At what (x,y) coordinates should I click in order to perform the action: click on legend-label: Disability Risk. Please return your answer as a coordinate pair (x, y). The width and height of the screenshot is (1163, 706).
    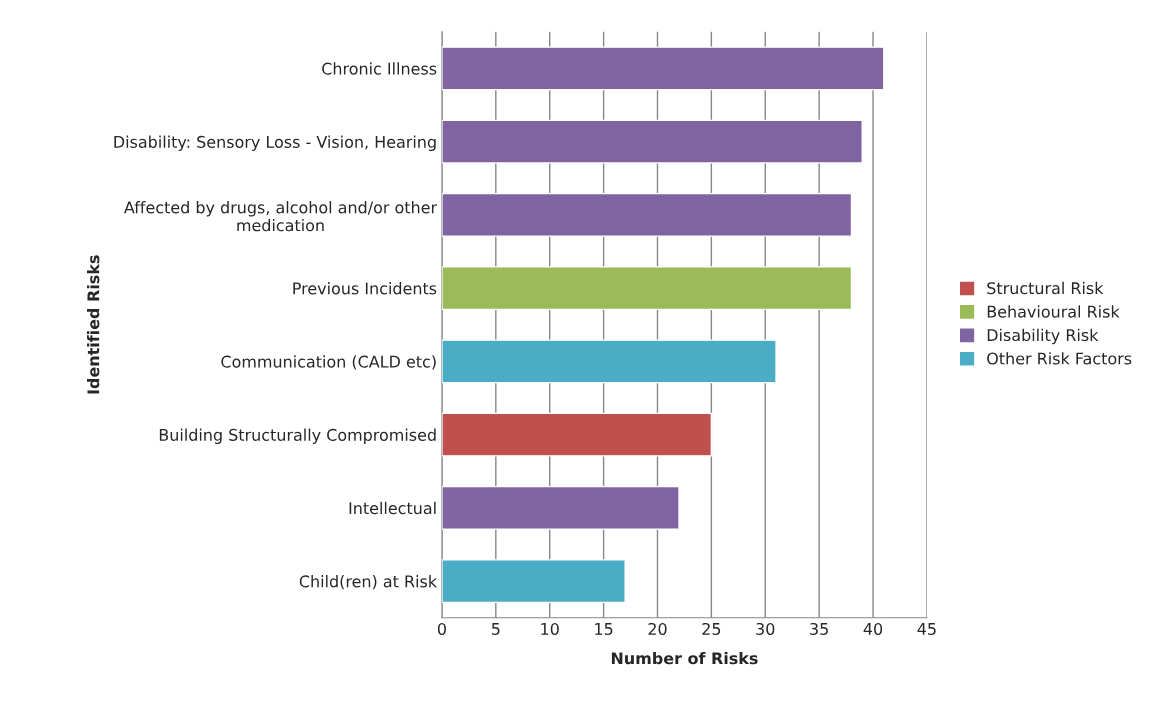
    Looking at the image, I should click on (1043, 336).